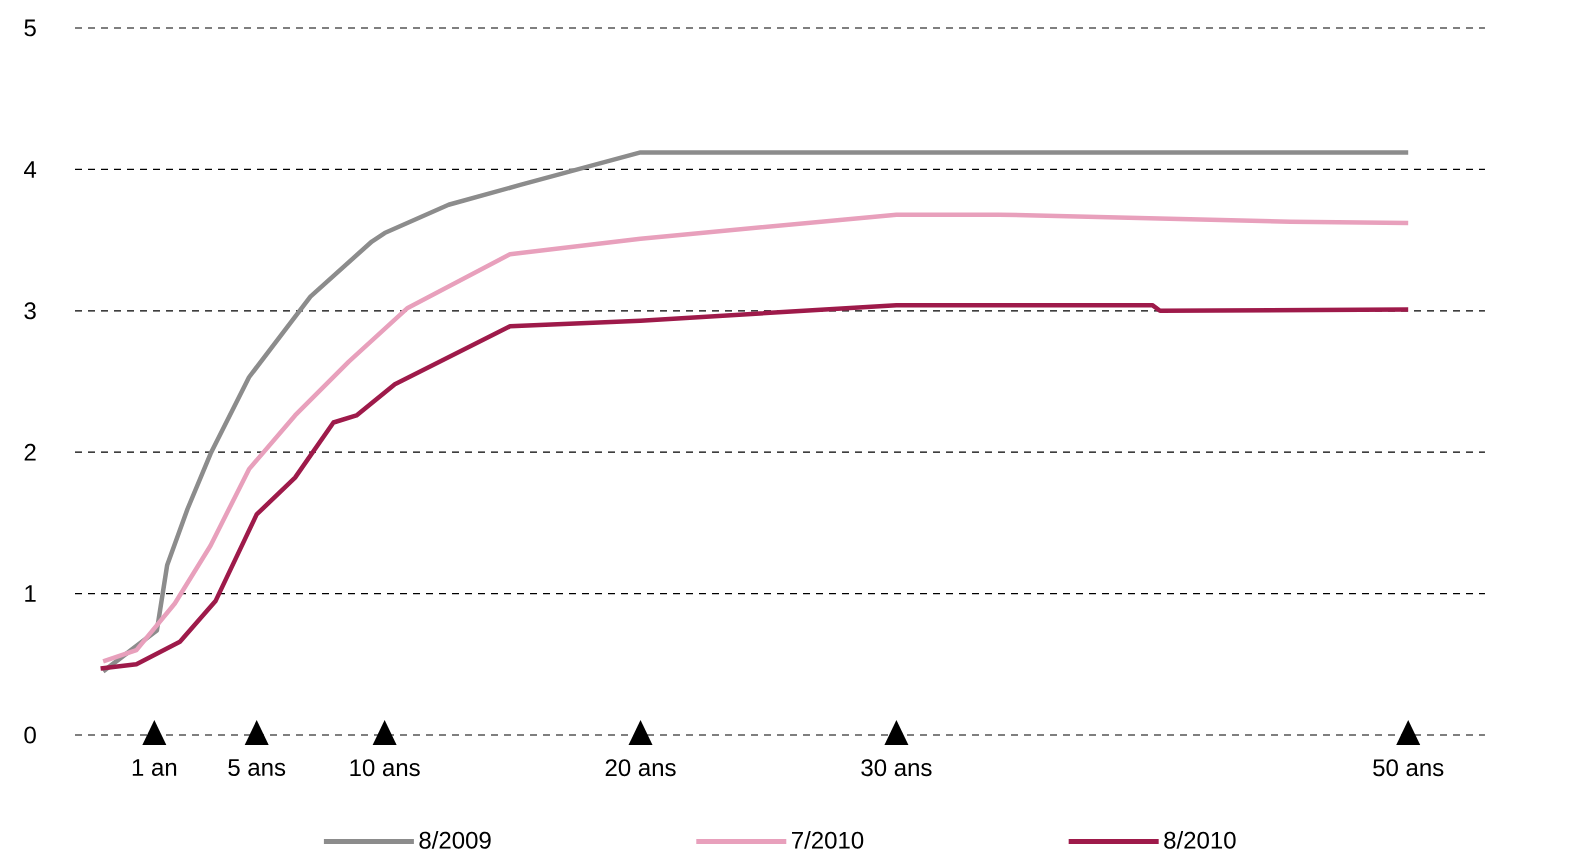  Describe the element at coordinates (1200, 840) in the screenshot. I see `legend-label: 8/2010` at that location.